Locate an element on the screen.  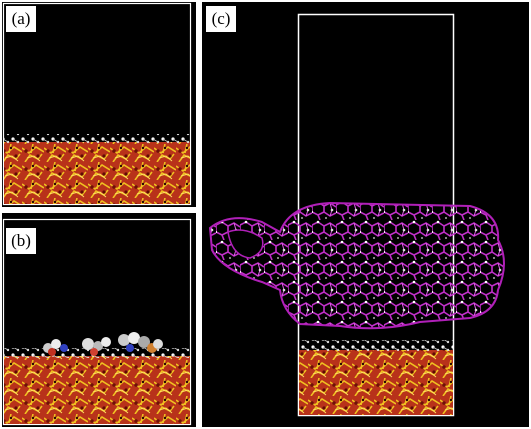
panel-label: (a) is located at coordinates (21, 18).